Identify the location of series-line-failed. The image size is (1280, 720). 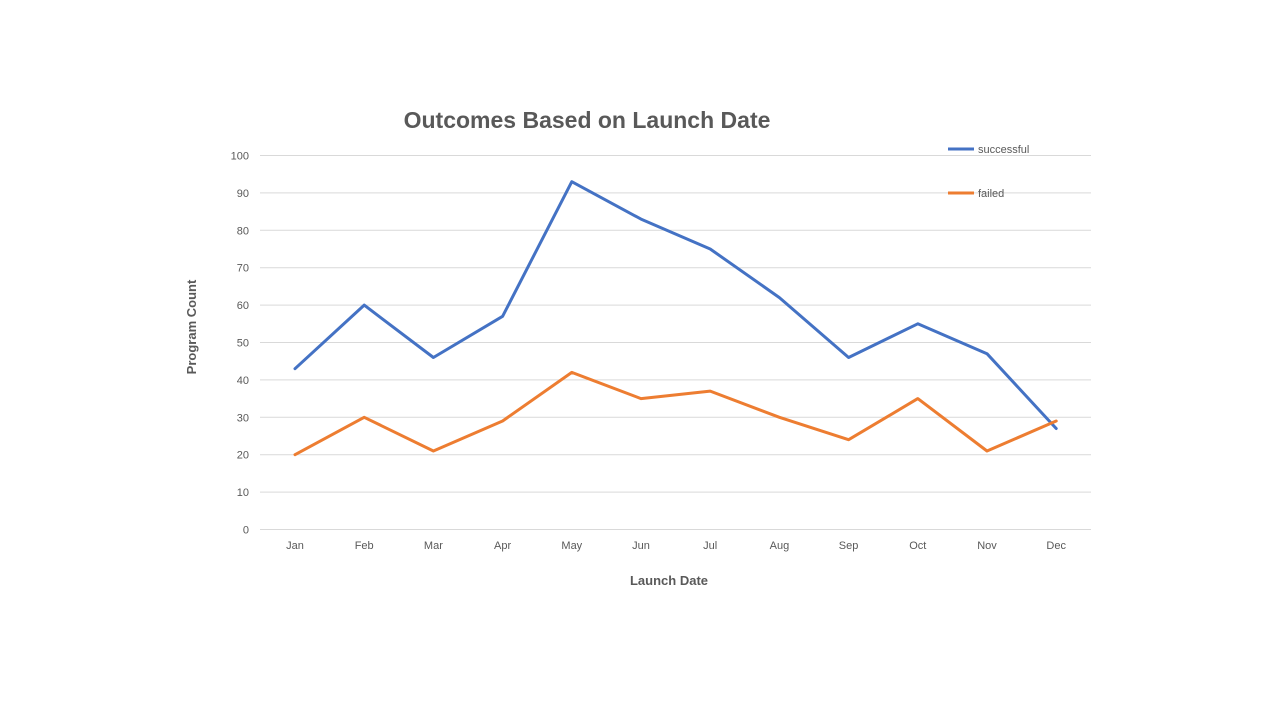
(675, 413).